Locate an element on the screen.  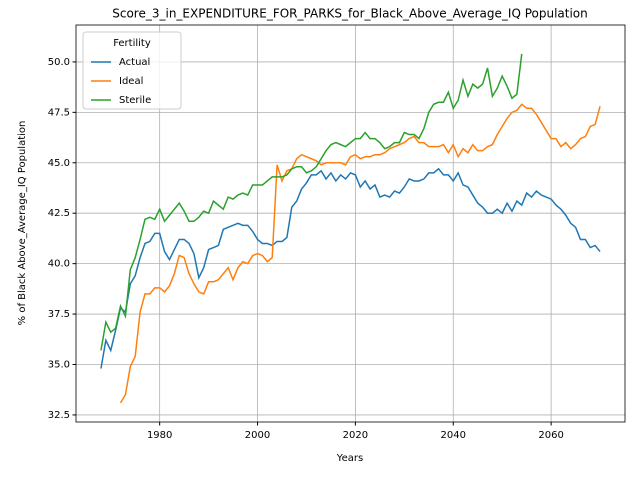
legend-label: Sterile is located at coordinates (135, 100).